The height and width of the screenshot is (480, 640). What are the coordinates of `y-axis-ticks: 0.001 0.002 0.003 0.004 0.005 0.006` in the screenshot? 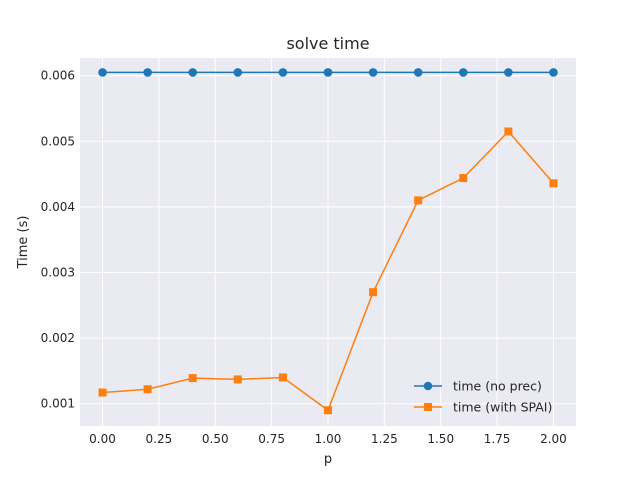 It's located at (58, 240).